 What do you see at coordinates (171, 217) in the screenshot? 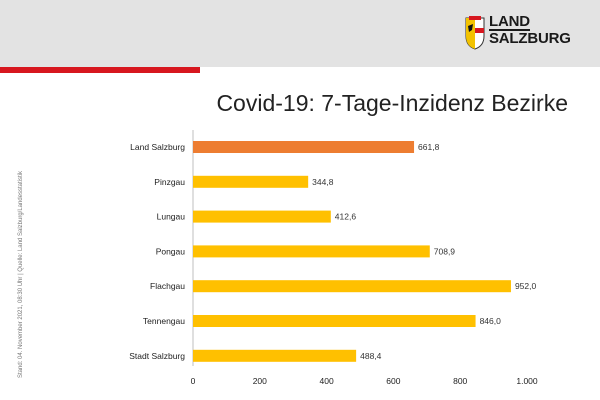
I see `category-label: Lungau` at bounding box center [171, 217].